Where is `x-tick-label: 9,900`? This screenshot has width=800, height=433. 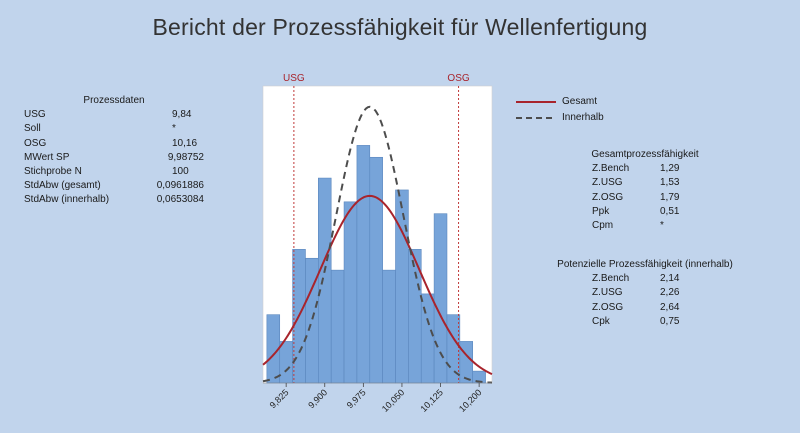 x-tick-label: 9,900 is located at coordinates (317, 398).